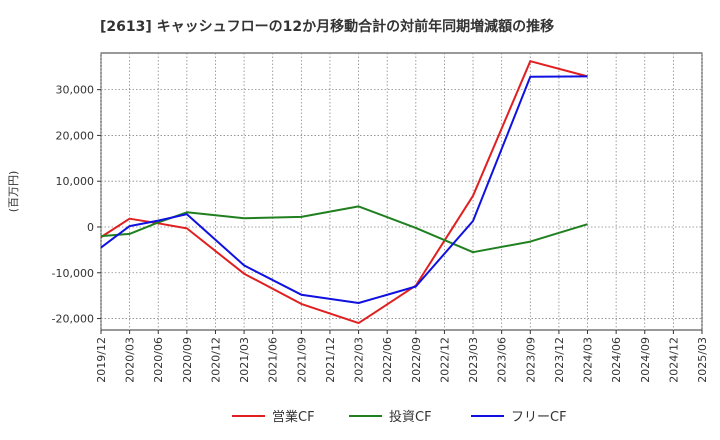  I want to click on y-tick-label: 10,000, so click(75, 181).